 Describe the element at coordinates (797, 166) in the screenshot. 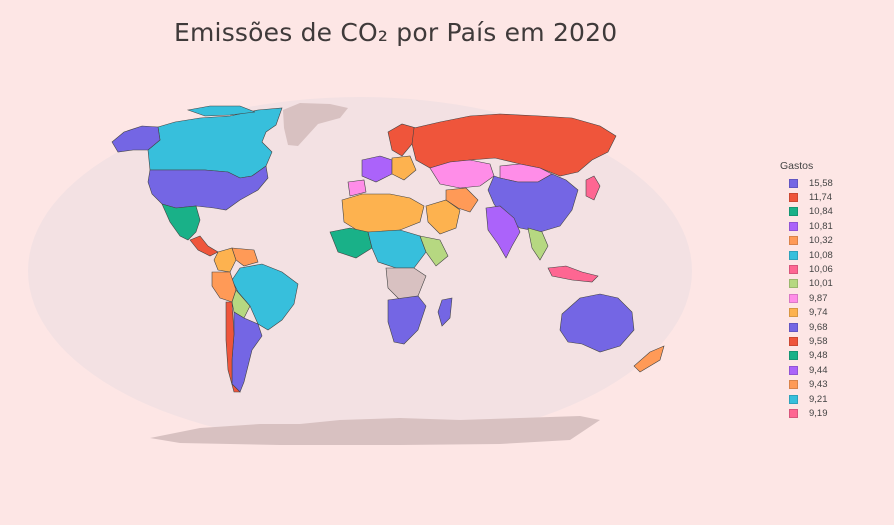

I see `legend-title: Gastos` at that location.